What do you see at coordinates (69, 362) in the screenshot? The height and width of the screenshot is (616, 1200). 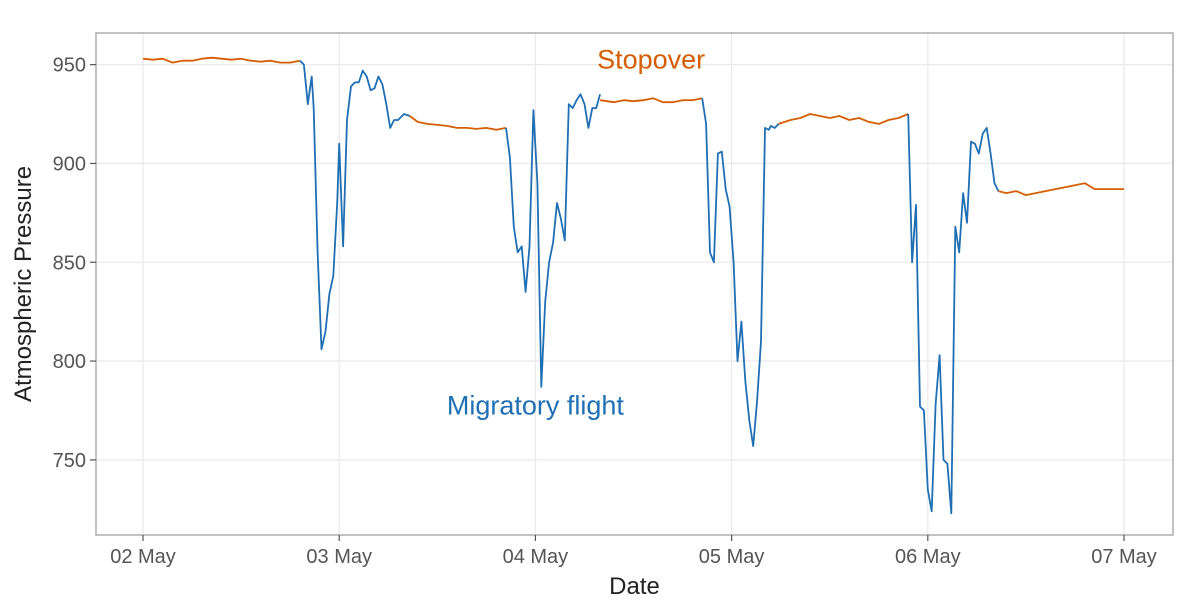 I see `y-tick-label: 800` at bounding box center [69, 362].